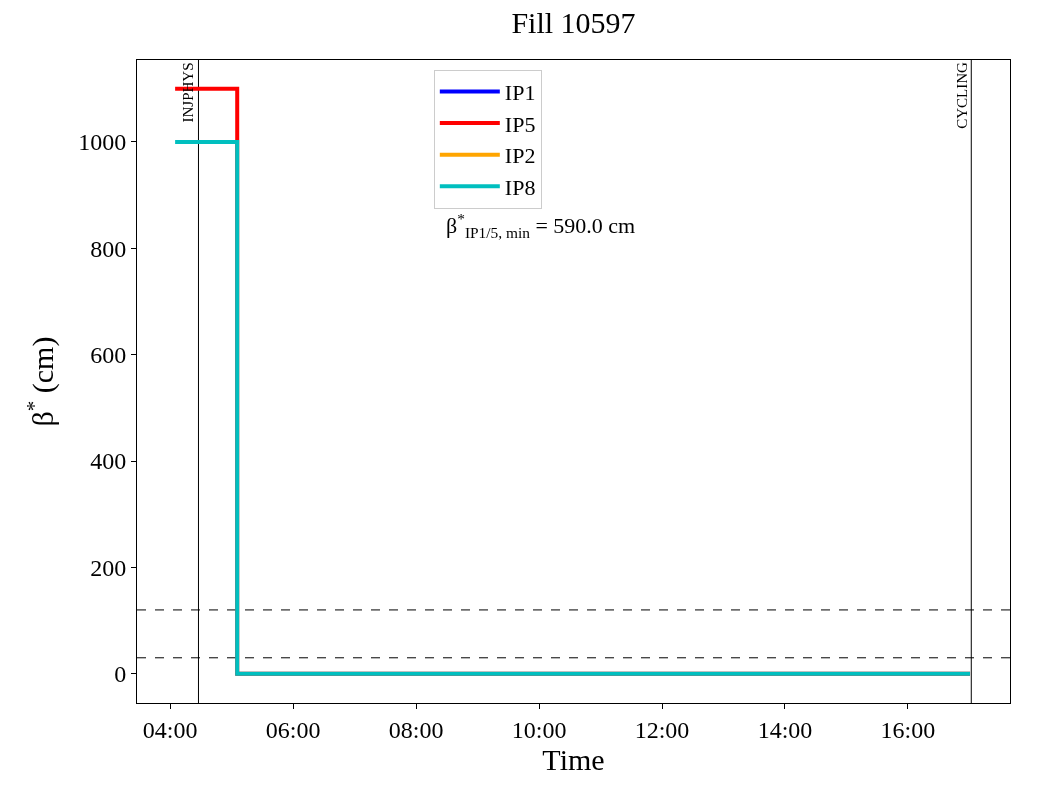 The width and height of the screenshot is (1040, 800). I want to click on y-tick-label: 200, so click(108, 567).